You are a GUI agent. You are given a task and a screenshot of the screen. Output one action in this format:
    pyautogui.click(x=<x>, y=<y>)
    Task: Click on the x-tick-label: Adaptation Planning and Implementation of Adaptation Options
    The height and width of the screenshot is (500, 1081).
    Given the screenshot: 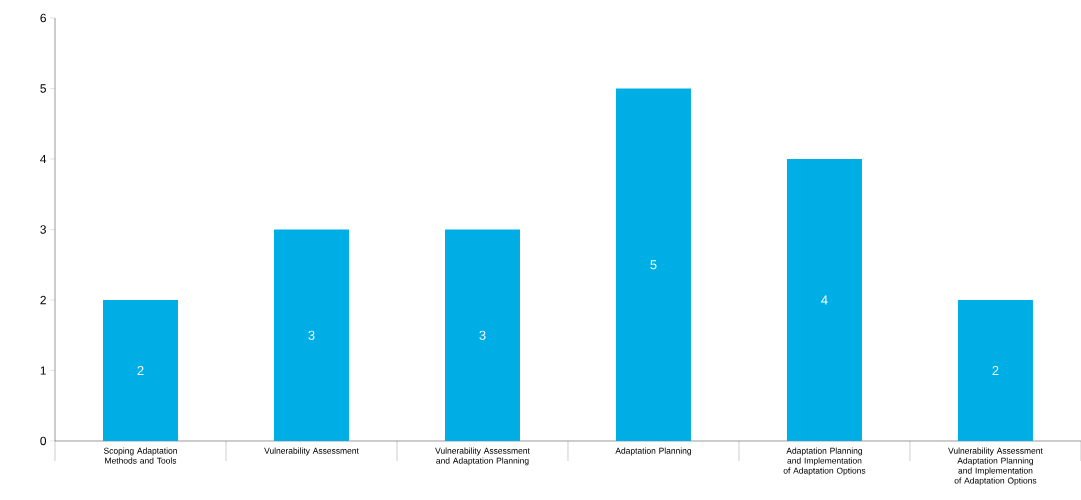 What is the action you would take?
    pyautogui.click(x=824, y=461)
    